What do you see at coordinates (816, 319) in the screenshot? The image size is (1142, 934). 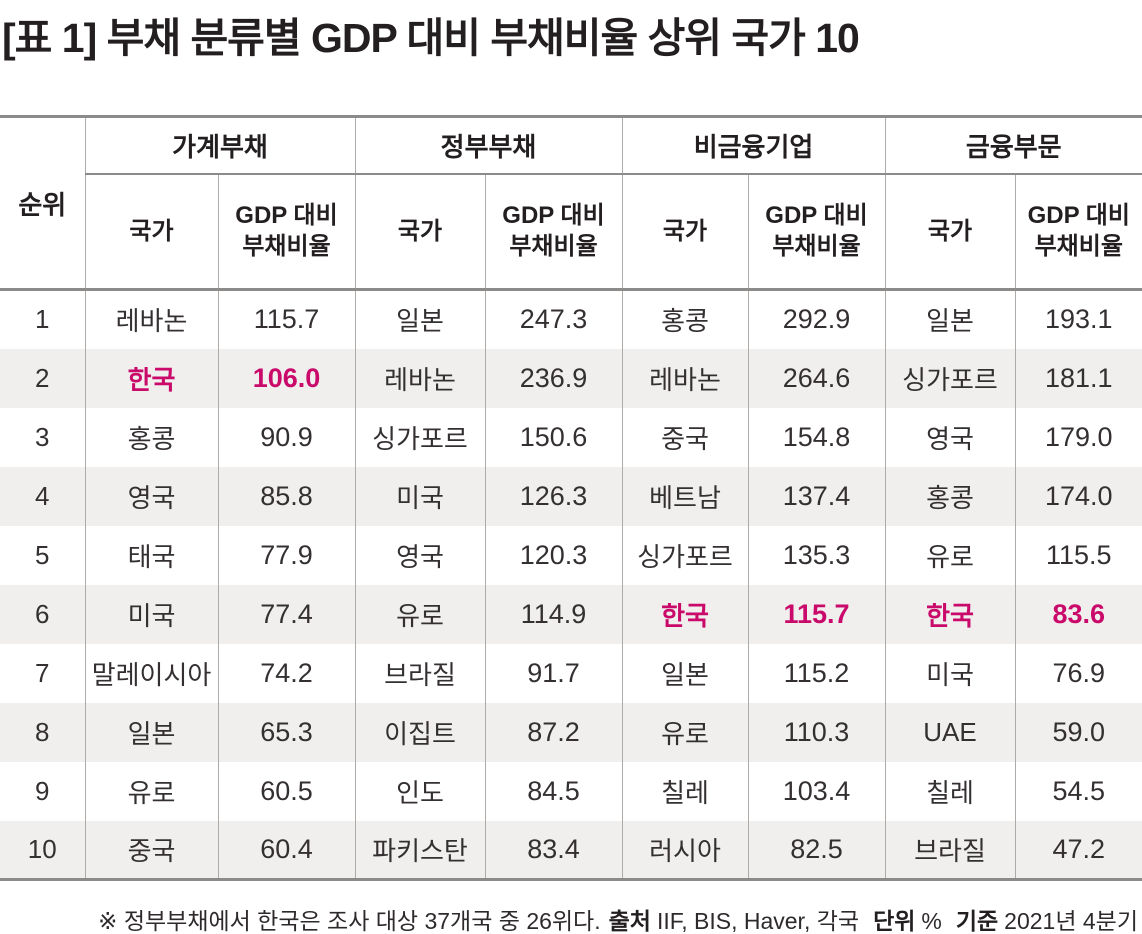 I see `ratio-cell: 292.9` at bounding box center [816, 319].